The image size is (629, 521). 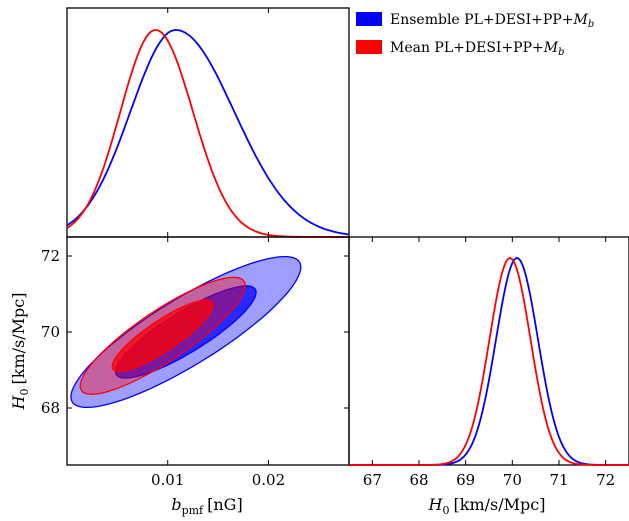 I want to click on x-tick-label: 0.01, so click(x=167, y=480).